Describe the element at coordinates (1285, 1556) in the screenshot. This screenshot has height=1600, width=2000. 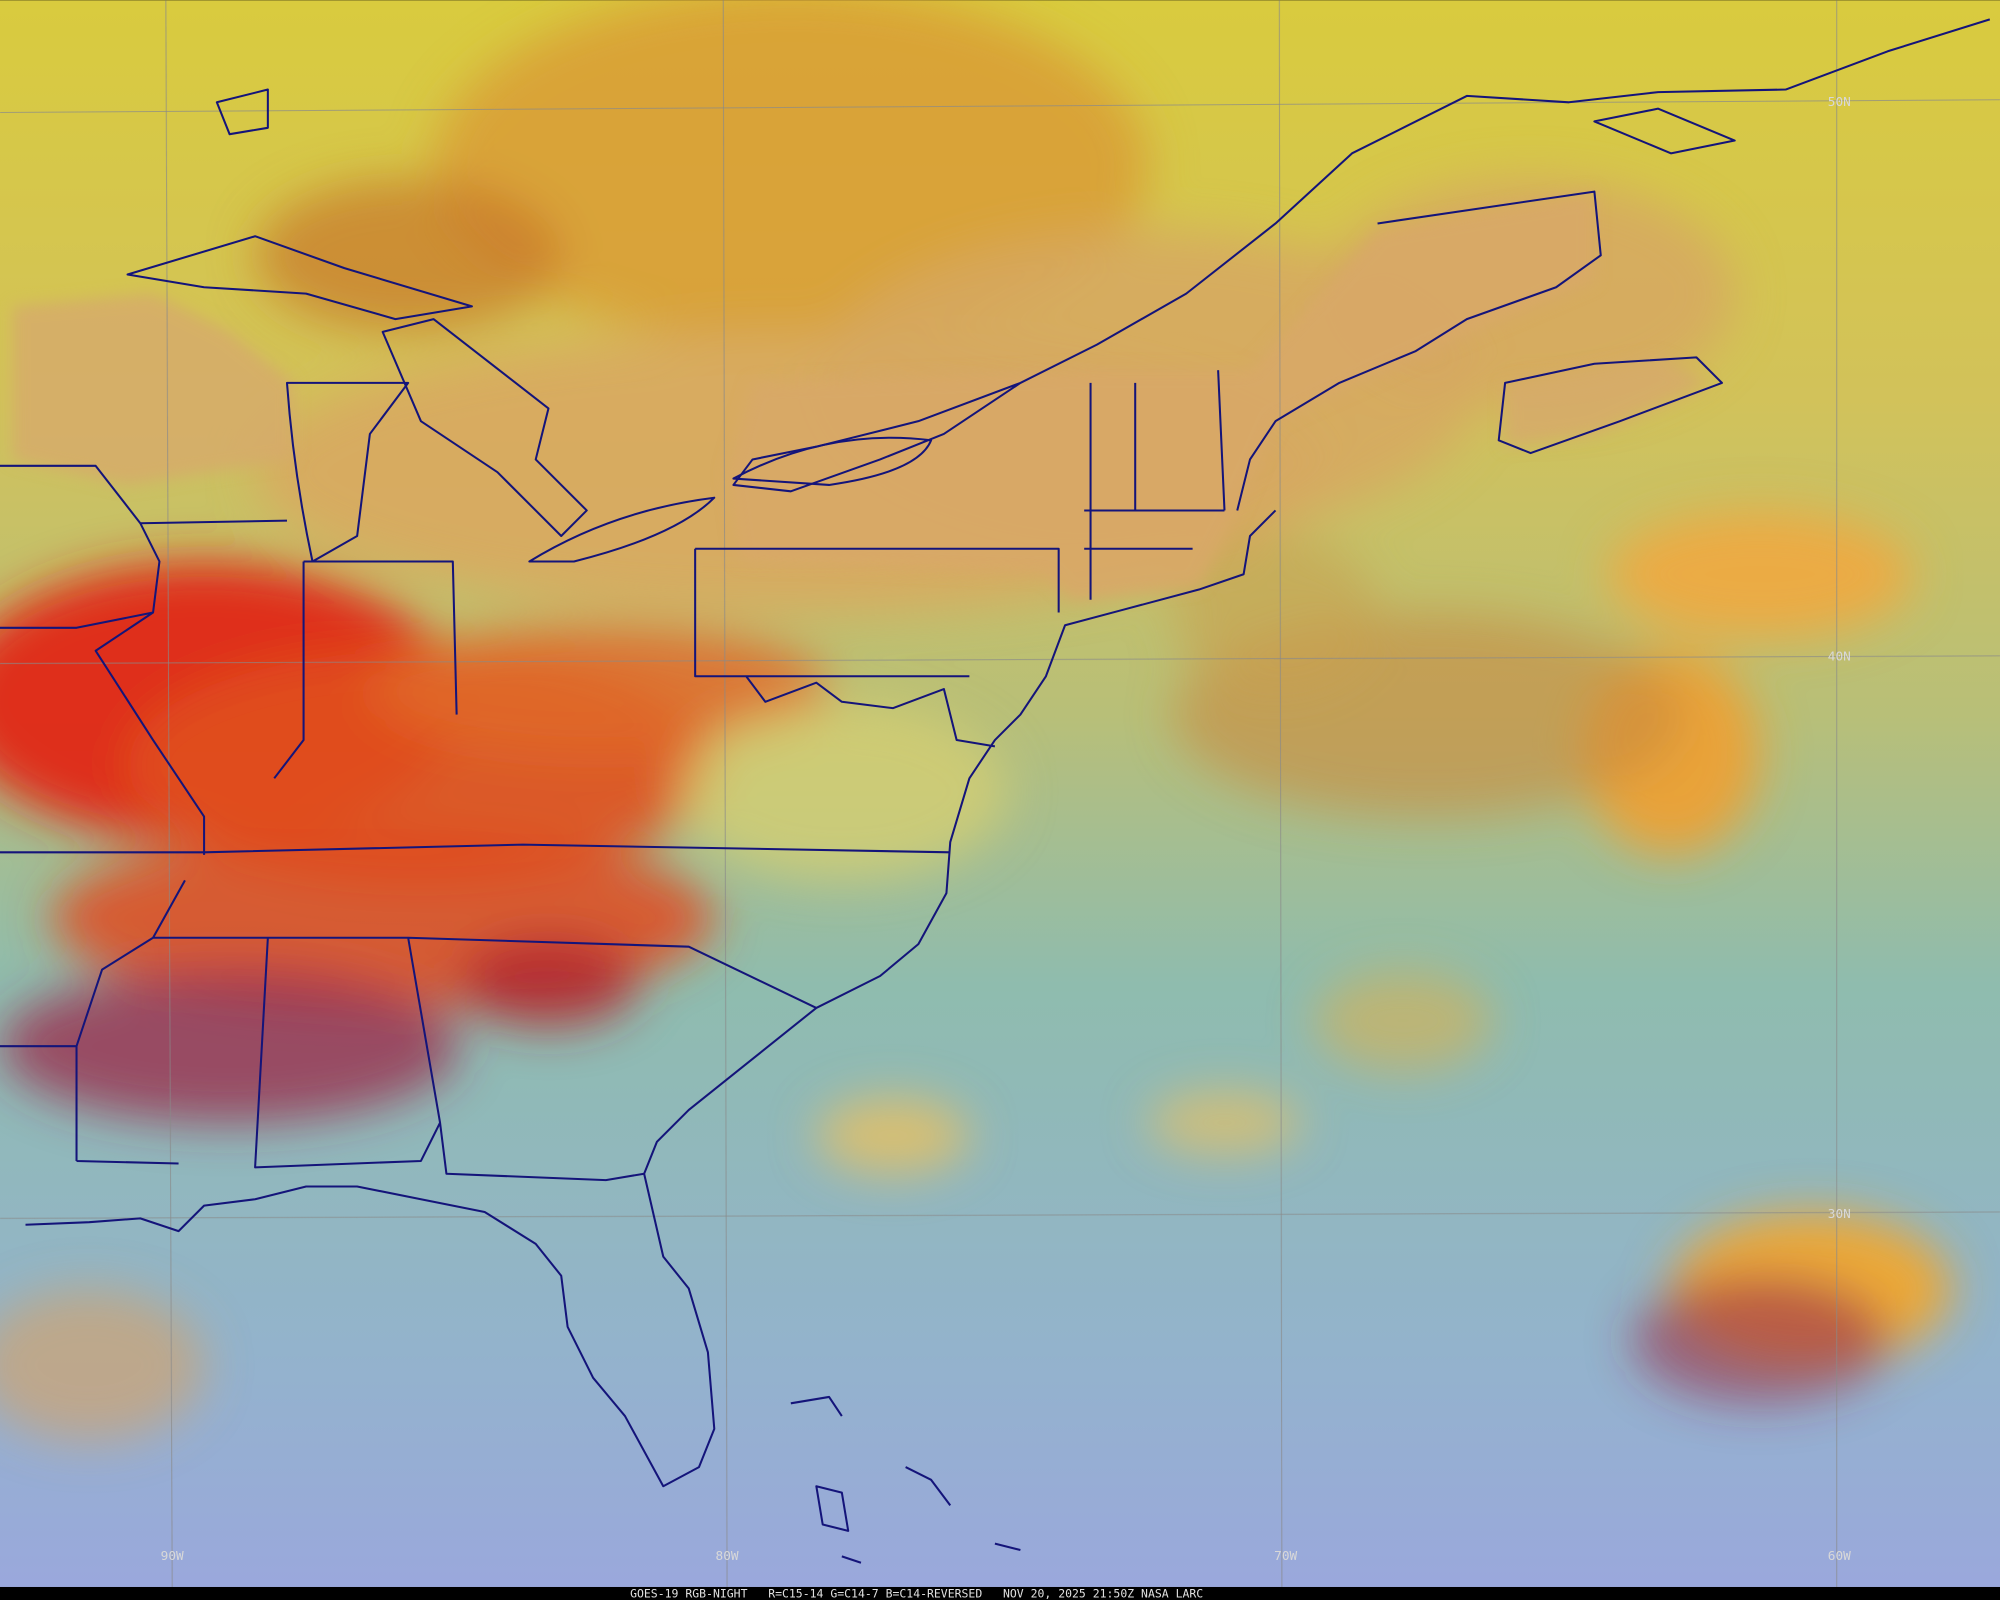
I see `lon-label: 70W` at that location.